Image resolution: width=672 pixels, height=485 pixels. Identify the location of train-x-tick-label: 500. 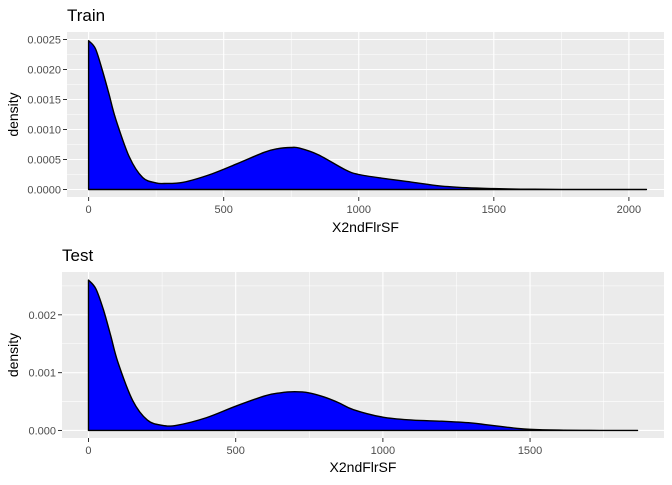
(223, 210).